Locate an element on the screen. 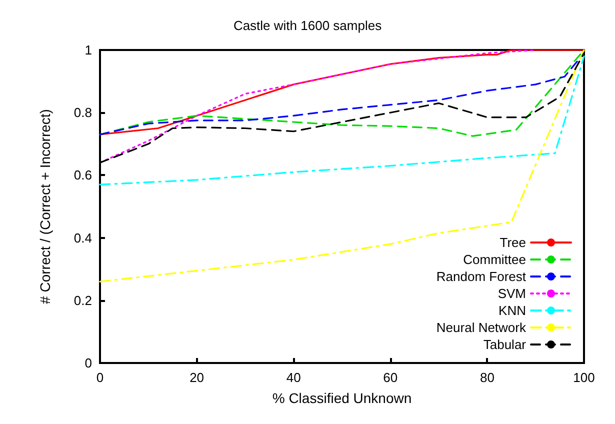 Image resolution: width=615 pixels, height=424 pixels. x-axis-title: % Classified Unknown is located at coordinates (342, 398).